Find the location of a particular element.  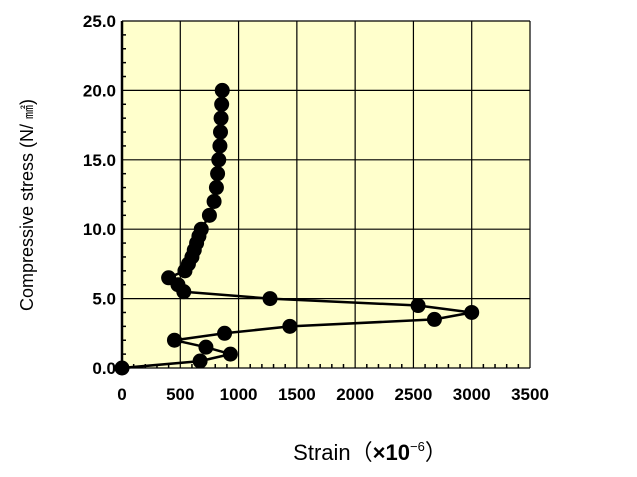

x-tick-label: 1000 is located at coordinates (239, 394).